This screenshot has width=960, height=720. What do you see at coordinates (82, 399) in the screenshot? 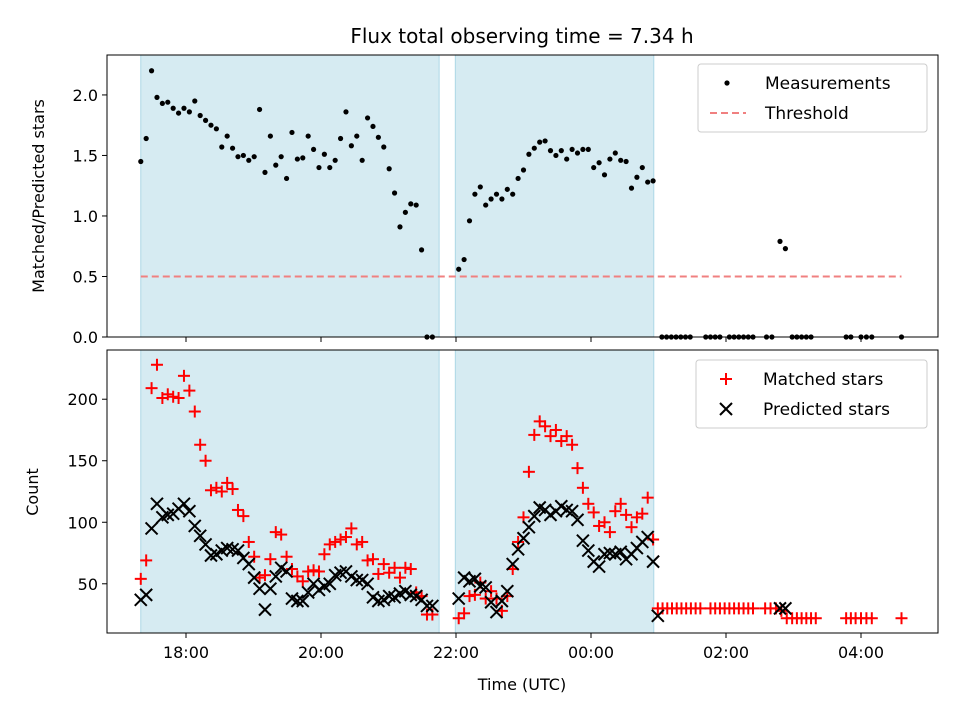
I see `bottom-y-tick-label: 200` at bounding box center [82, 399].